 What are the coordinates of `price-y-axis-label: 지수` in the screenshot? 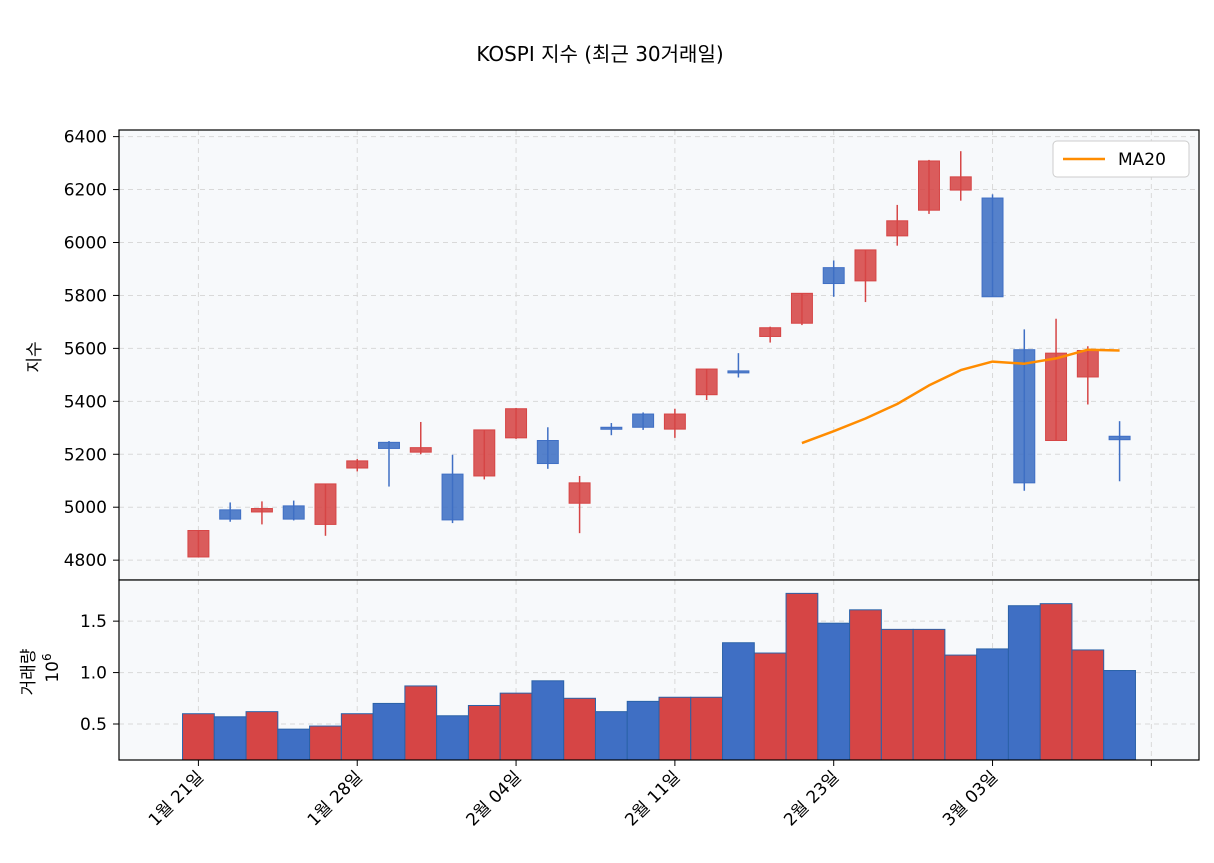 It's located at (35, 356).